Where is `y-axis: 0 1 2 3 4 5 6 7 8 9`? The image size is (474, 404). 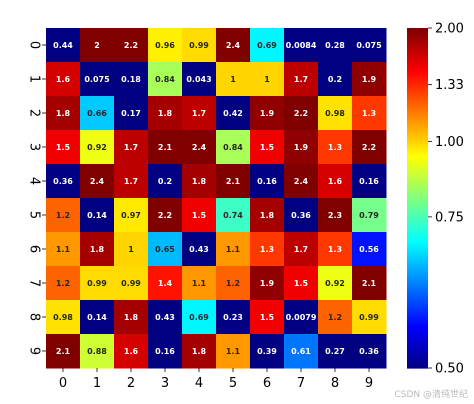
y-axis: 0 1 2 3 4 5 6 7 8 9 is located at coordinates (36, 198).